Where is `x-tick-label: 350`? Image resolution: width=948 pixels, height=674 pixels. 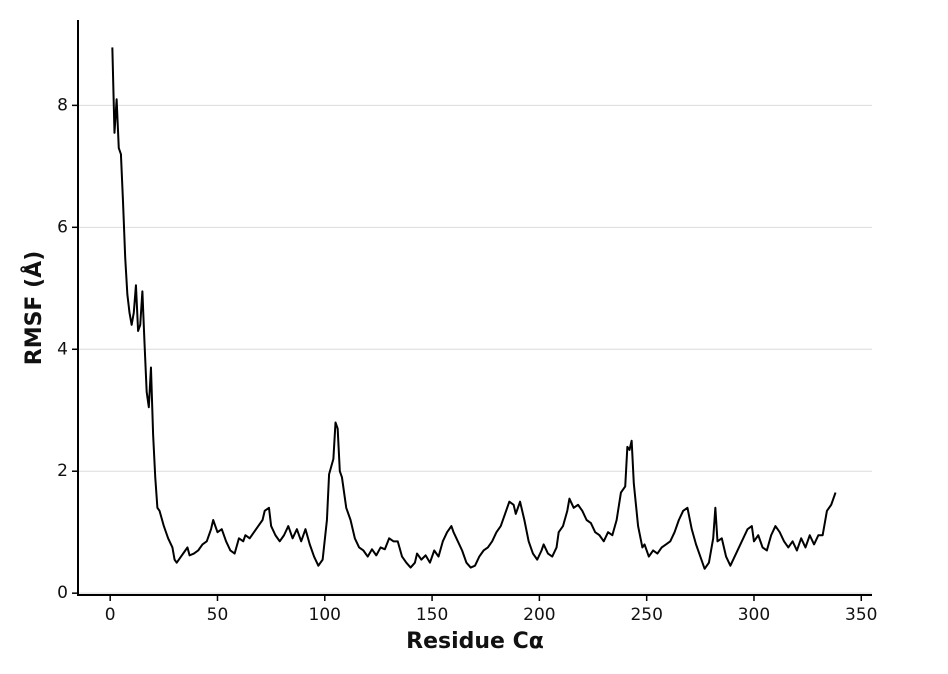 x-tick-label: 350 is located at coordinates (861, 615).